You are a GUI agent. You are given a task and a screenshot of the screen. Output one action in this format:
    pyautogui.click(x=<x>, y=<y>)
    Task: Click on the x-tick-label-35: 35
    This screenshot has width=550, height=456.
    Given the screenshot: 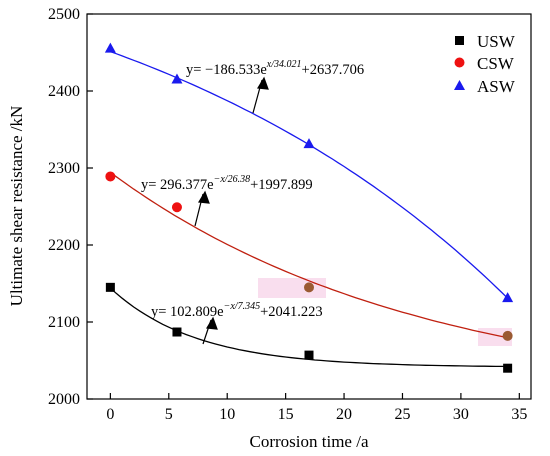 What is the action you would take?
    pyautogui.click(x=519, y=414)
    